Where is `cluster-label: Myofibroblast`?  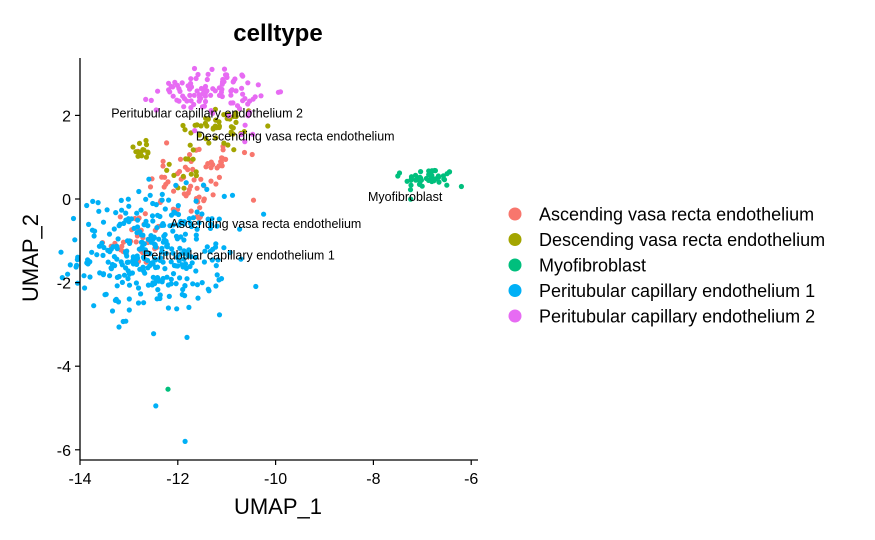
cluster-label: Myofibroblast is located at coordinates (405, 197).